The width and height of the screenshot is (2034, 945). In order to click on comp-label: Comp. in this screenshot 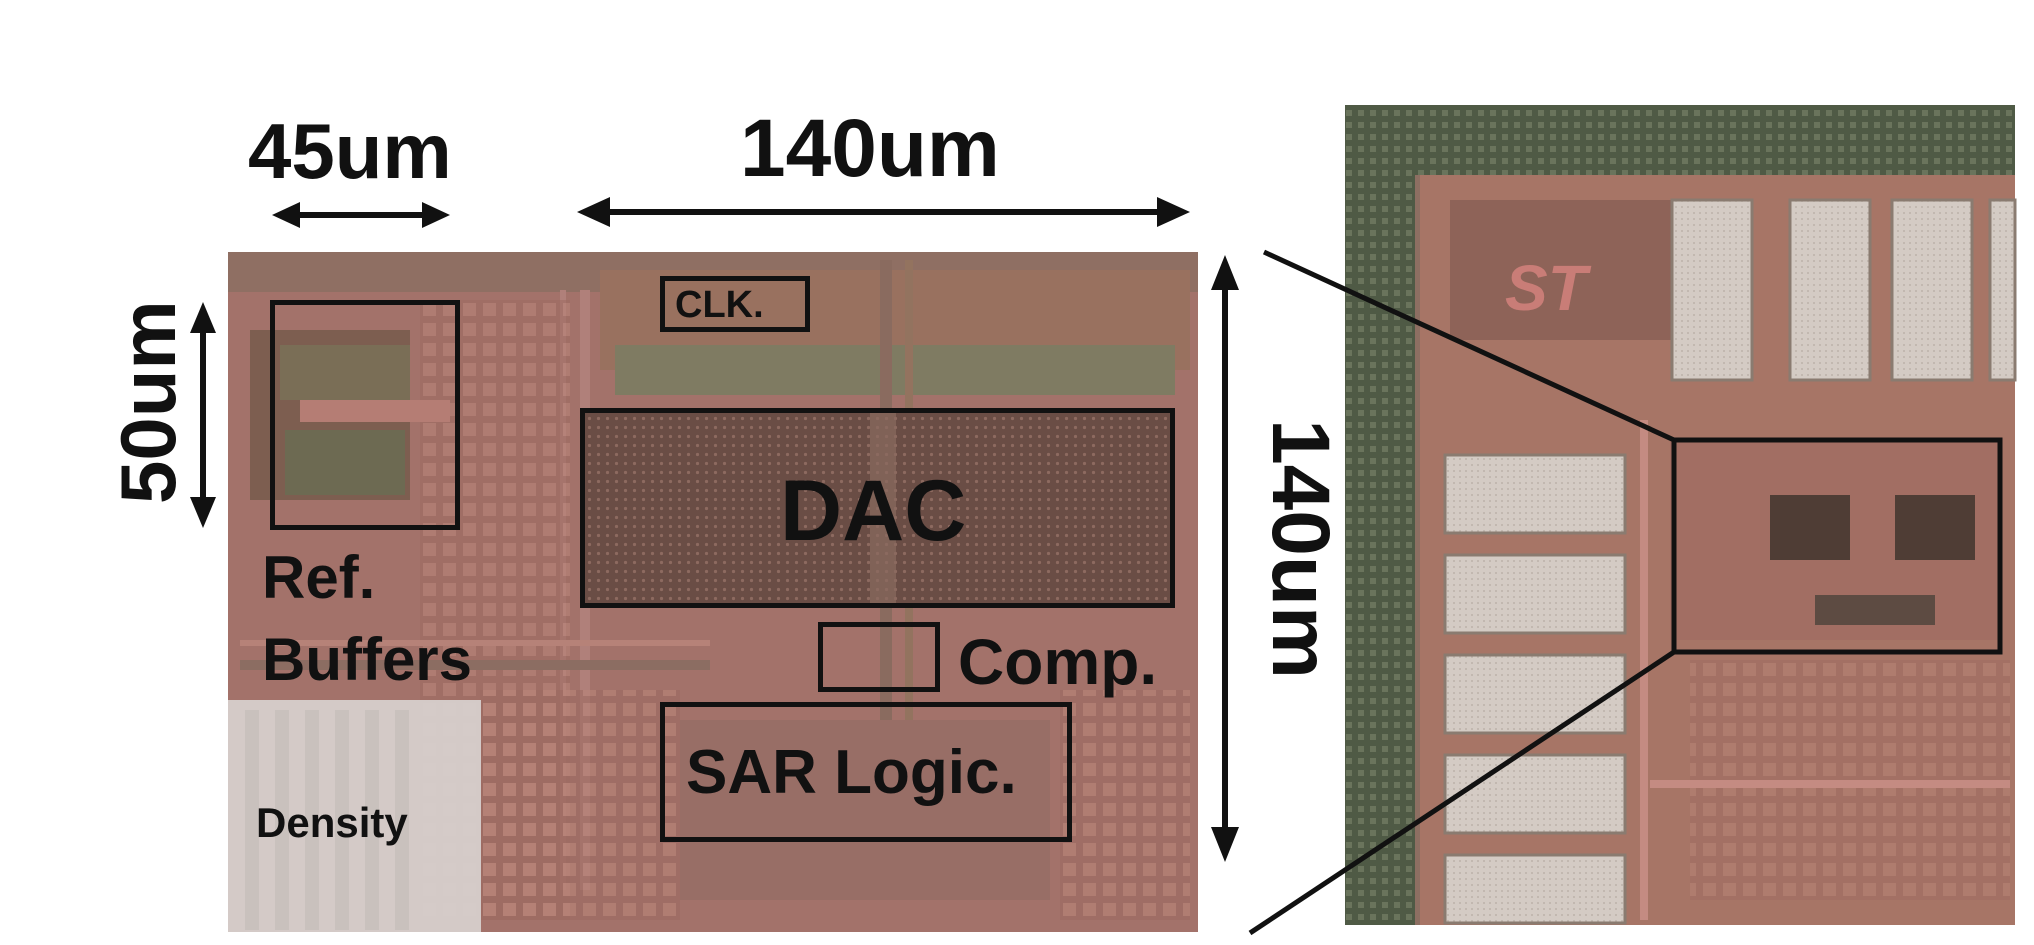, I will do `click(1058, 662)`.